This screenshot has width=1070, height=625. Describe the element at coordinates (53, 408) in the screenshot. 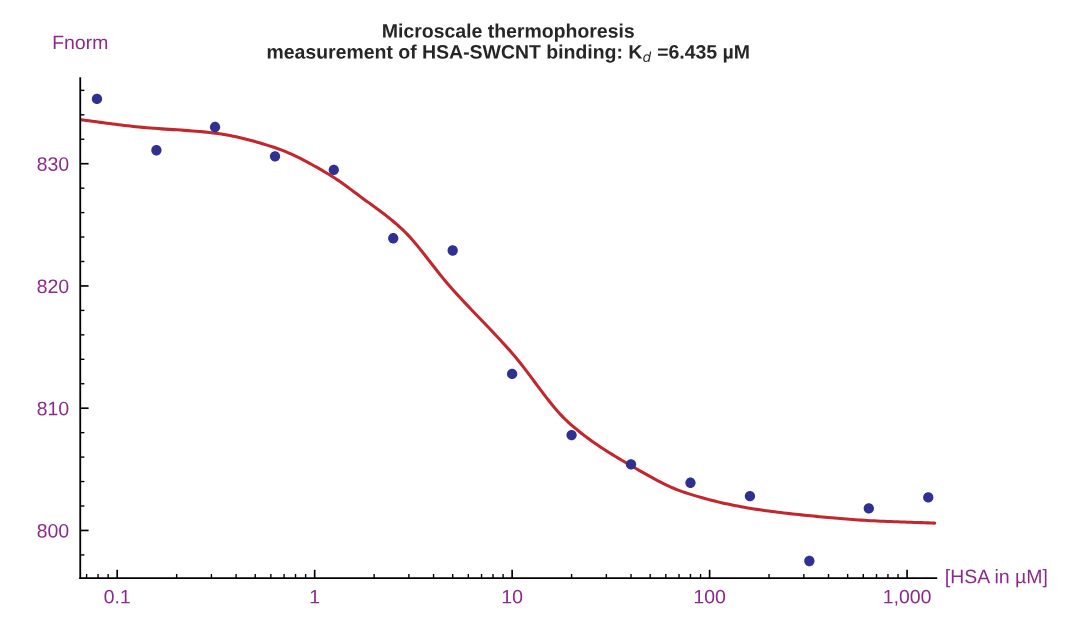

I see `y-tick-label: 810` at that location.